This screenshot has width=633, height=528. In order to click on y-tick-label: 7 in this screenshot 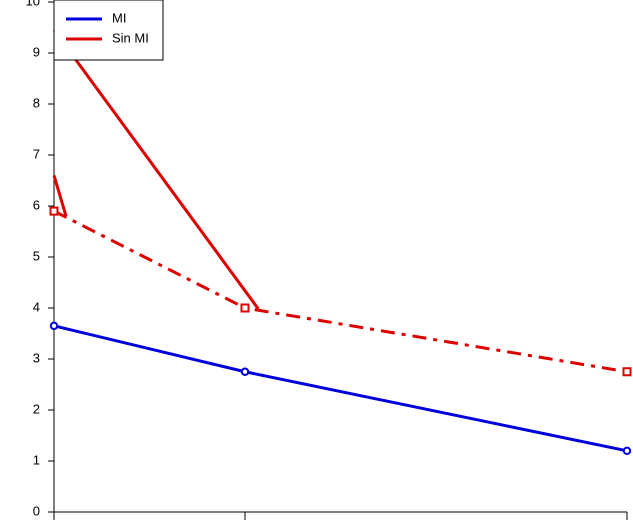, I will do `click(36, 153)`.